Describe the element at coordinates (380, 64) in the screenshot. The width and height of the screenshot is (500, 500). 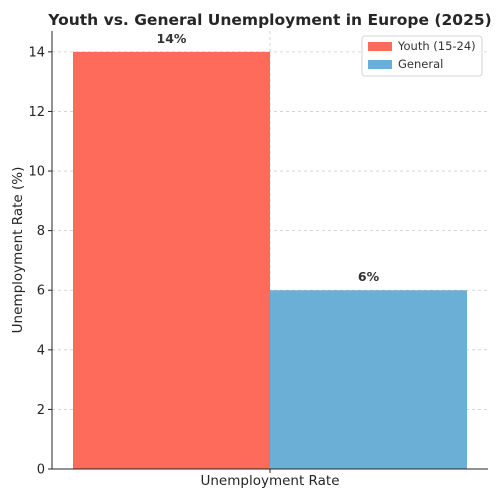
I see `legend-swatch-general` at that location.